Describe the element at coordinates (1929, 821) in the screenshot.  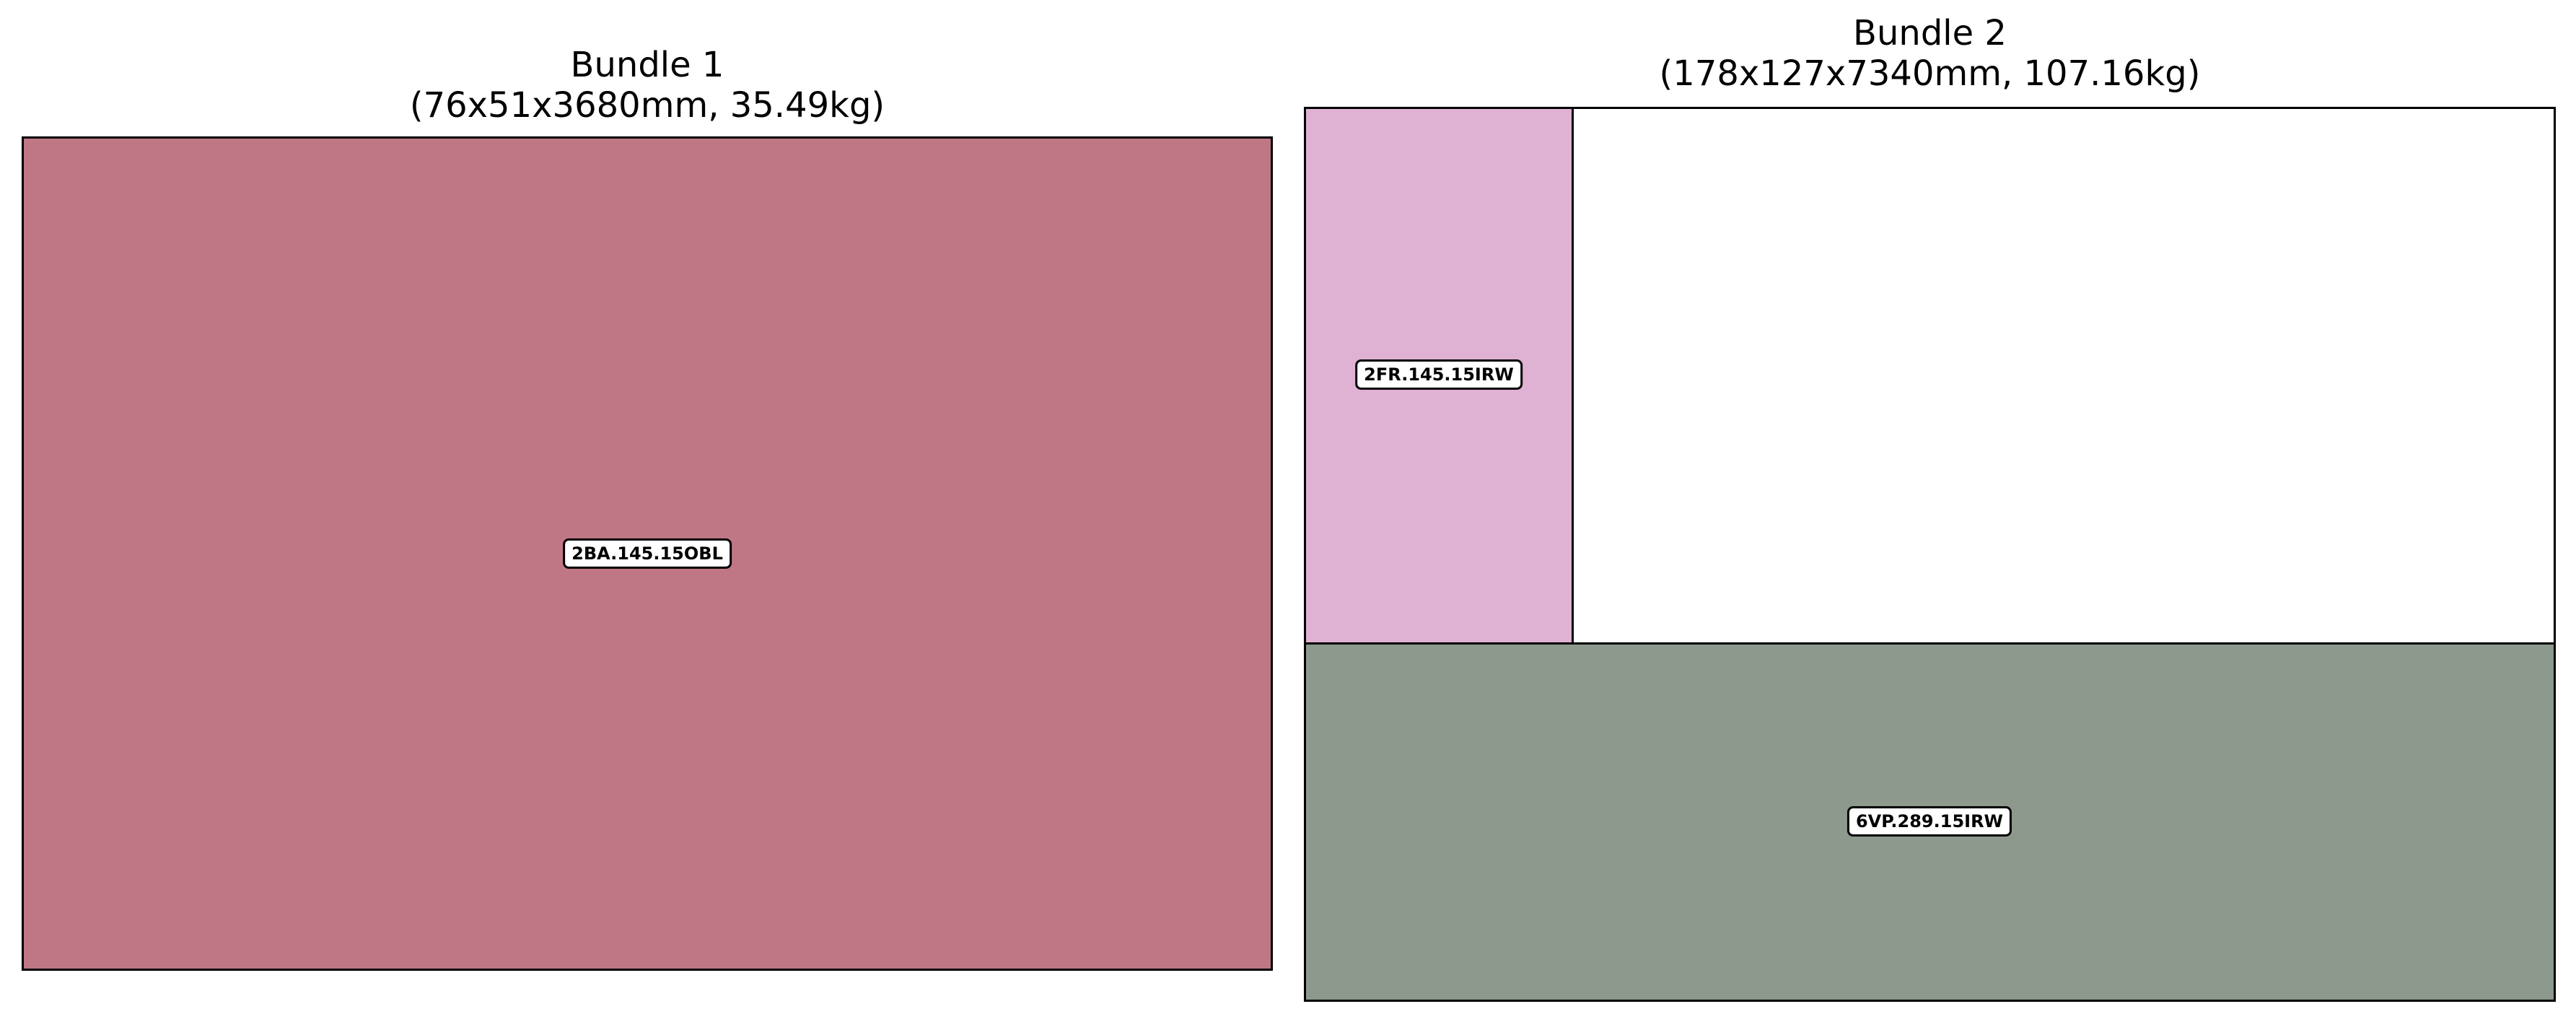
I see `piece-label-6vp: 6VP.289.15IRW` at that location.